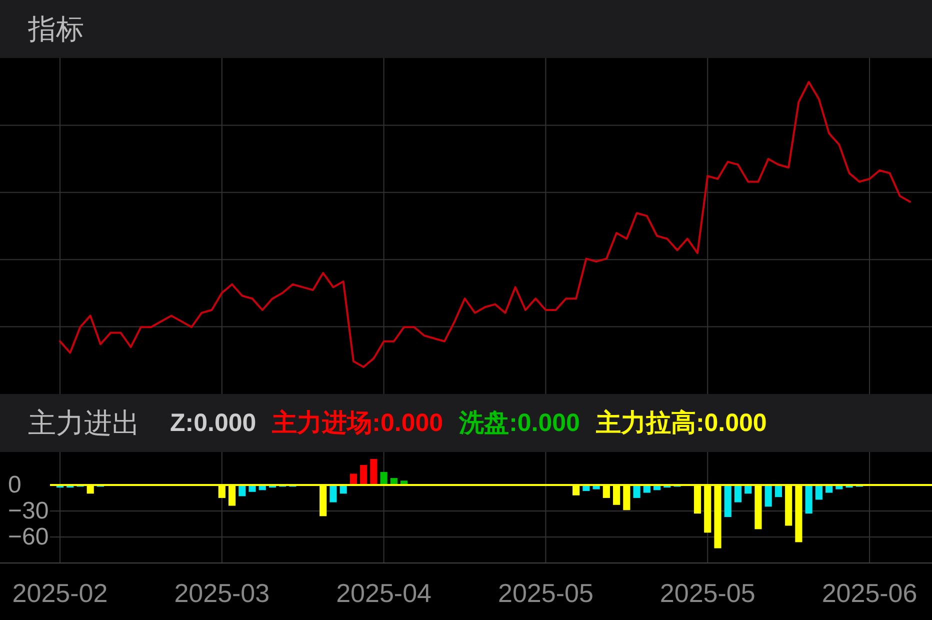 This screenshot has height=620, width=932. Describe the element at coordinates (60, 593) in the screenshot. I see `x-tick-label: 2025-02` at that location.